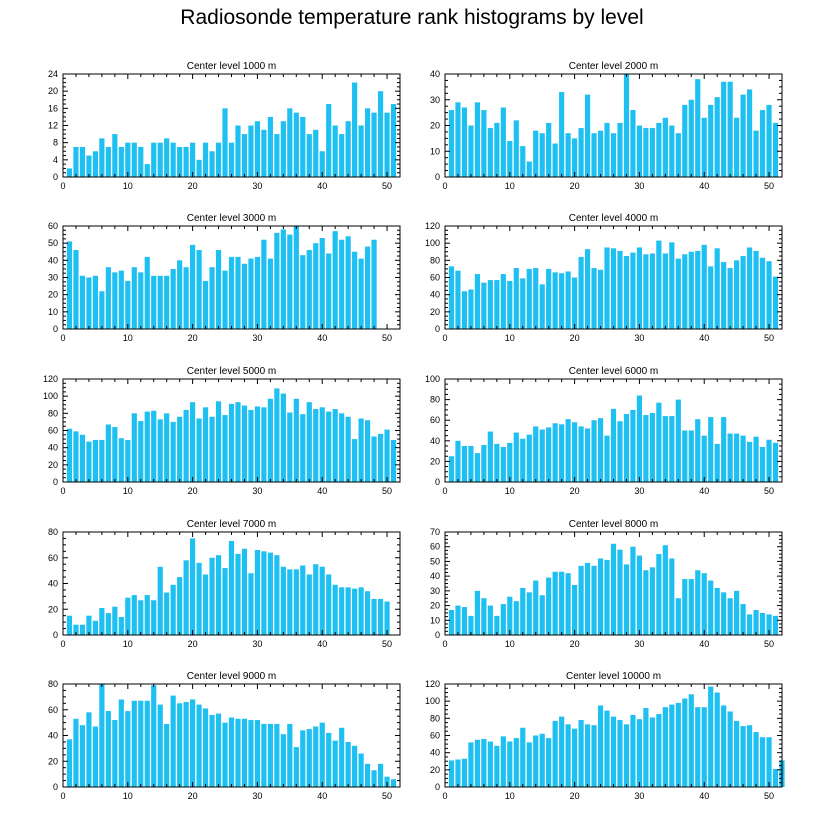 This screenshot has height=824, width=824. Describe the element at coordinates (193, 338) in the screenshot. I see `x-tick-label: 20` at that location.